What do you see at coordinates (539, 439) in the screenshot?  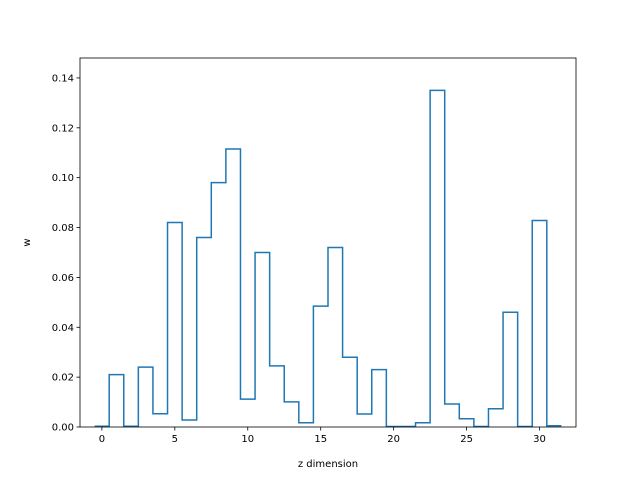 I see `x-tick-label: 30` at bounding box center [539, 439].